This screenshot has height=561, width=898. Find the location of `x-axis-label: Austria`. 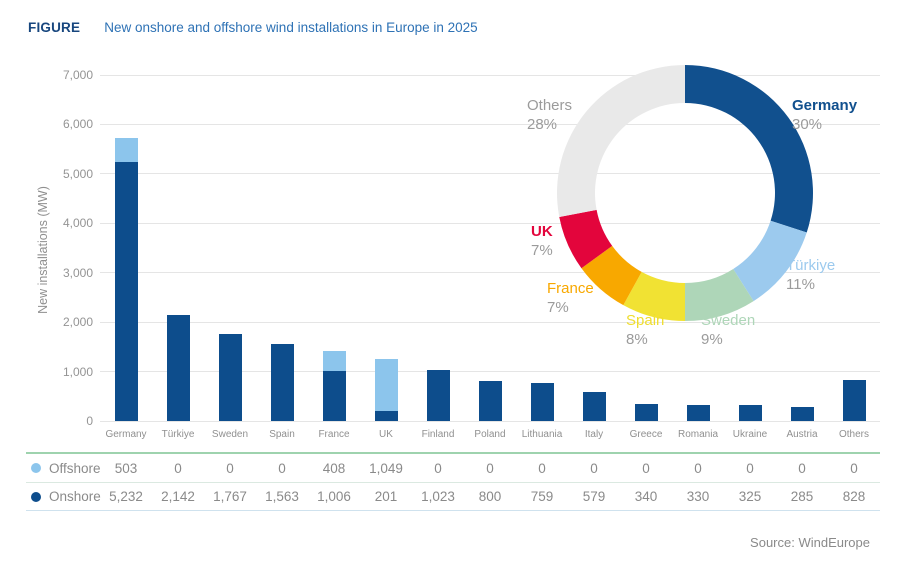

x-axis-label: Austria is located at coordinates (802, 434).